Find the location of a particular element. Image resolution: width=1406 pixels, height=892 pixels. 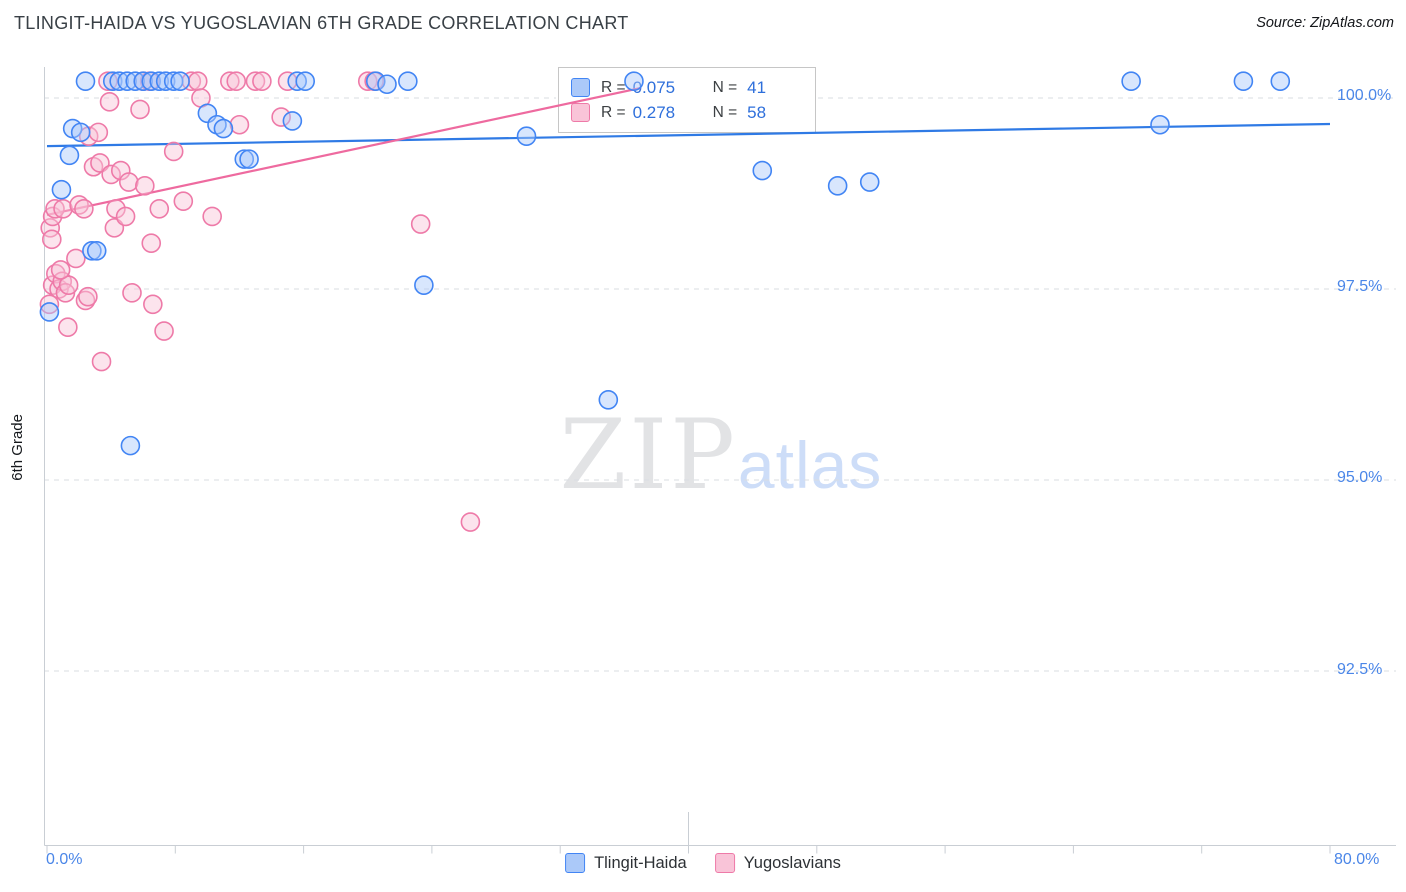

x-tick-label-min: 0.0% is located at coordinates (64, 859).